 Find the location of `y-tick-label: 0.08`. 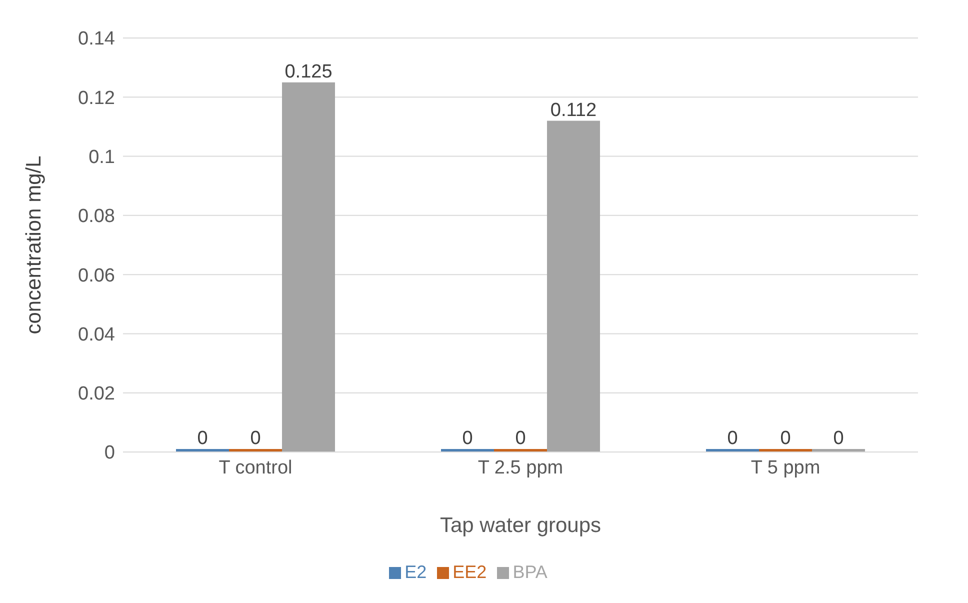

y-tick-label: 0.08 is located at coordinates (96, 217).